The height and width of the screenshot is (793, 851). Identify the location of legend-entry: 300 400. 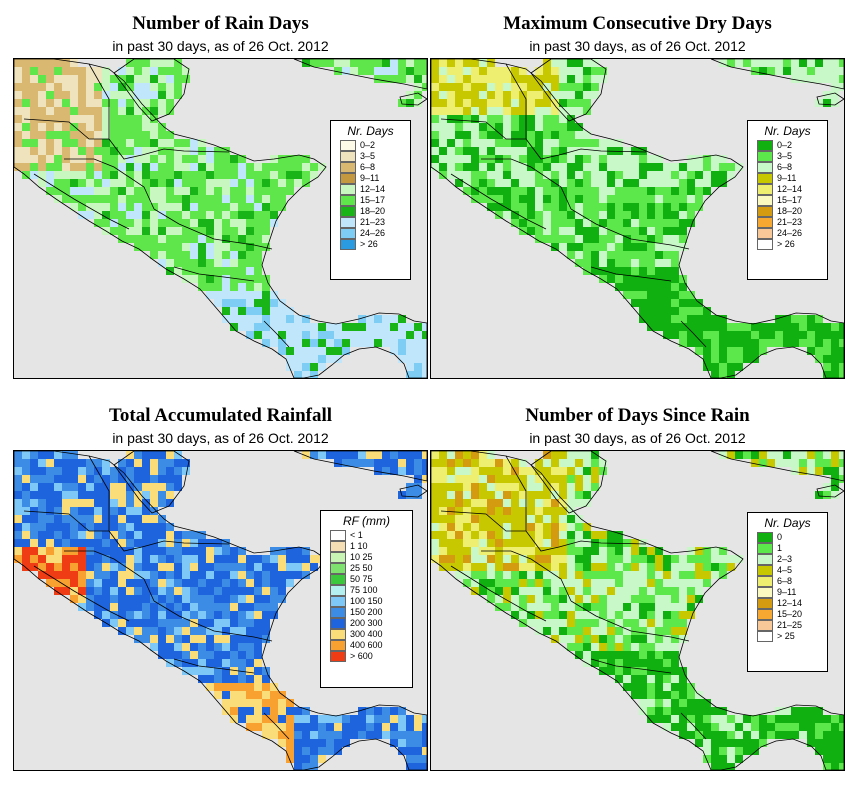
(366, 634).